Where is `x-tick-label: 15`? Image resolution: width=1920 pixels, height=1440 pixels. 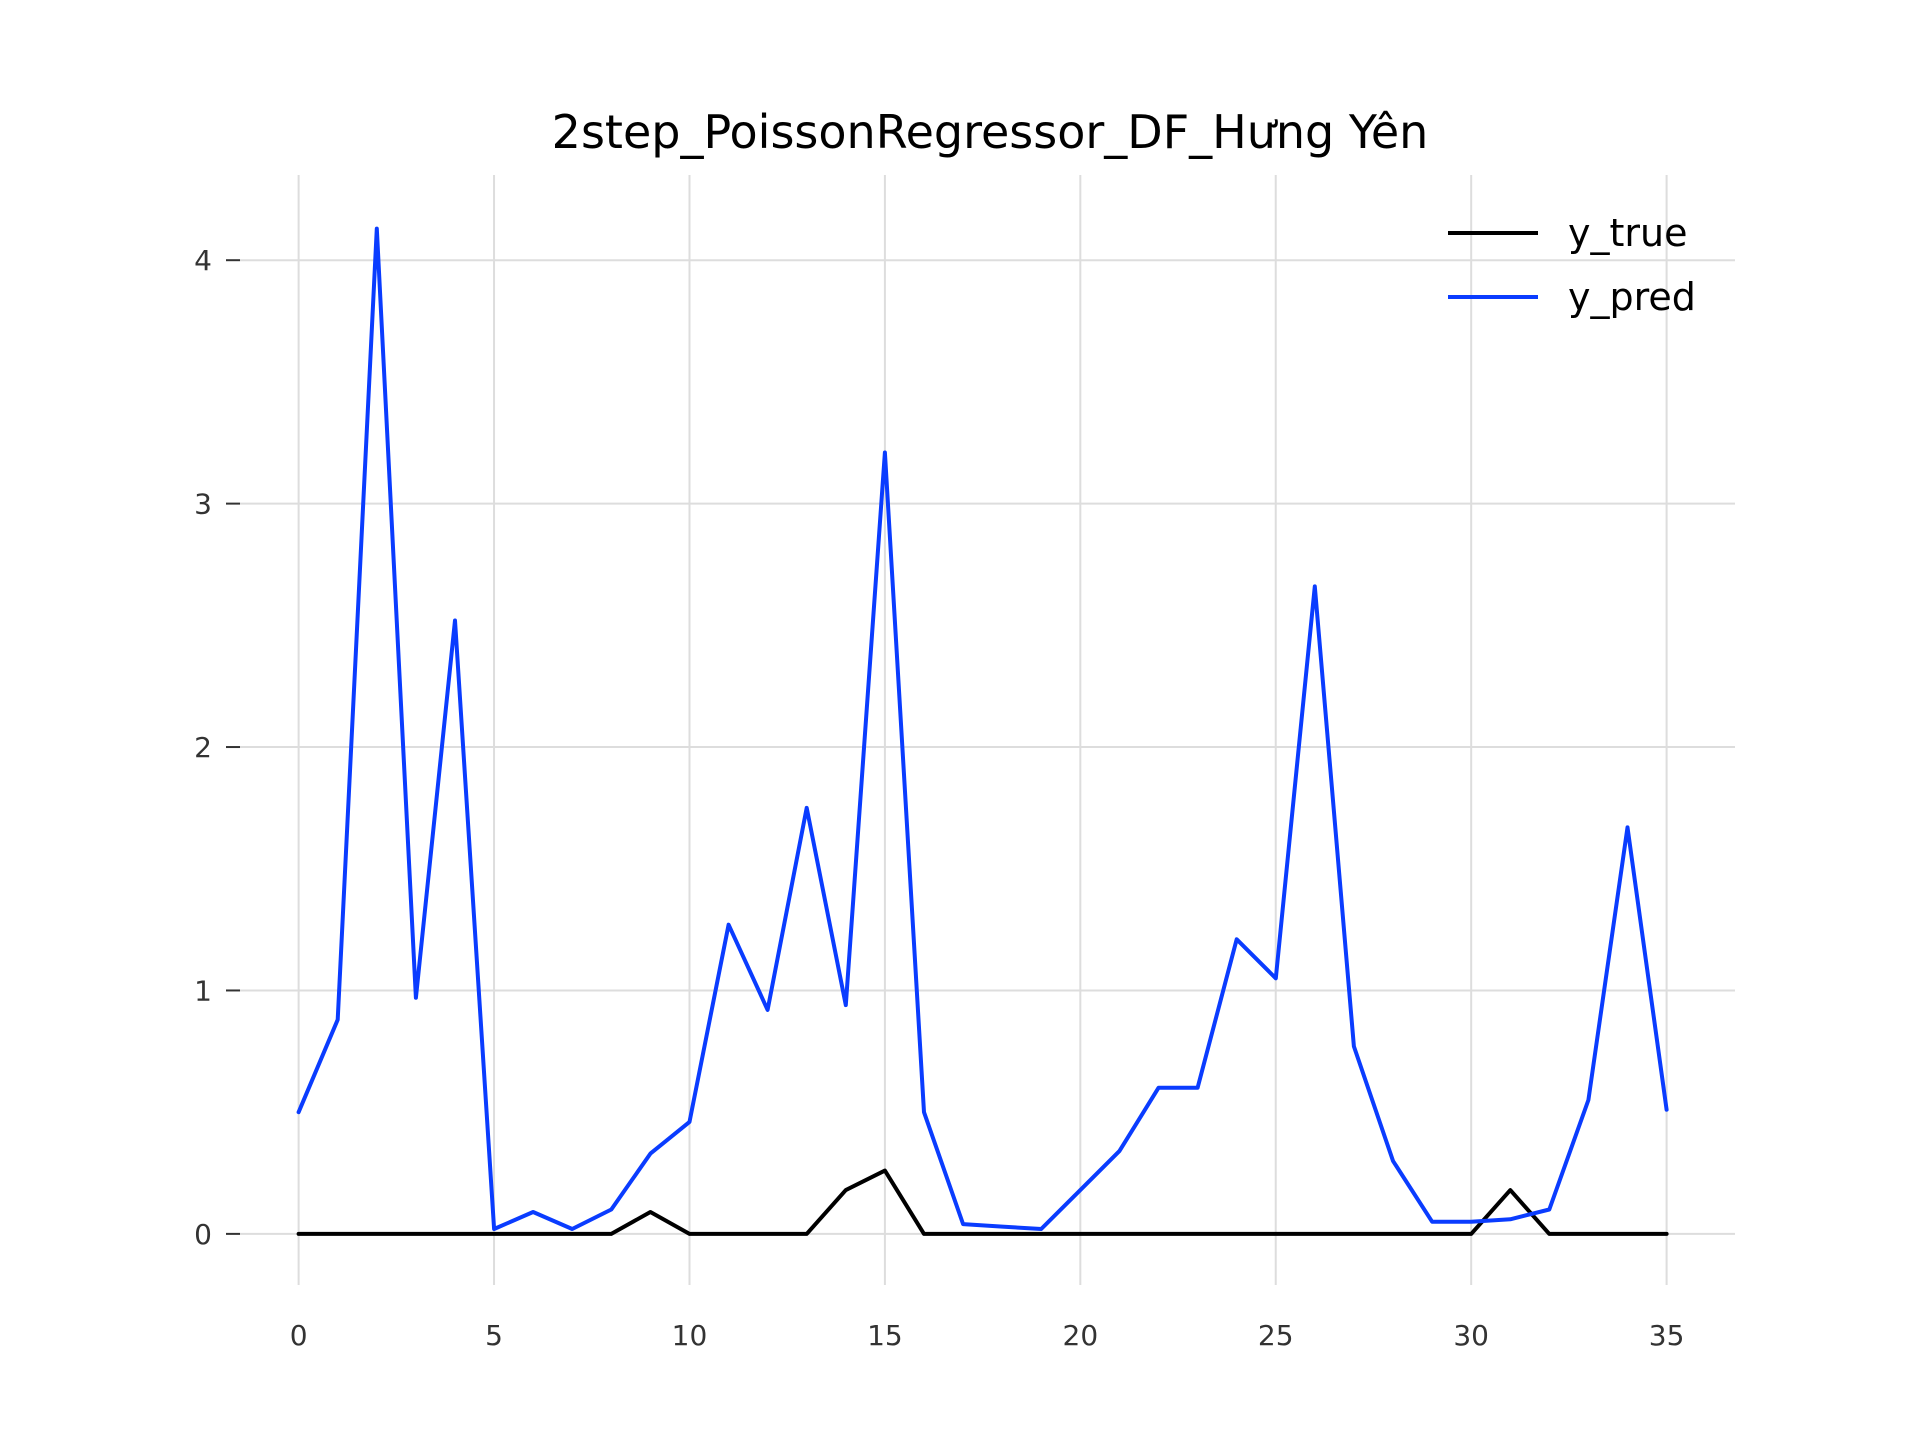
x-tick-label: 15 is located at coordinates (885, 1335).